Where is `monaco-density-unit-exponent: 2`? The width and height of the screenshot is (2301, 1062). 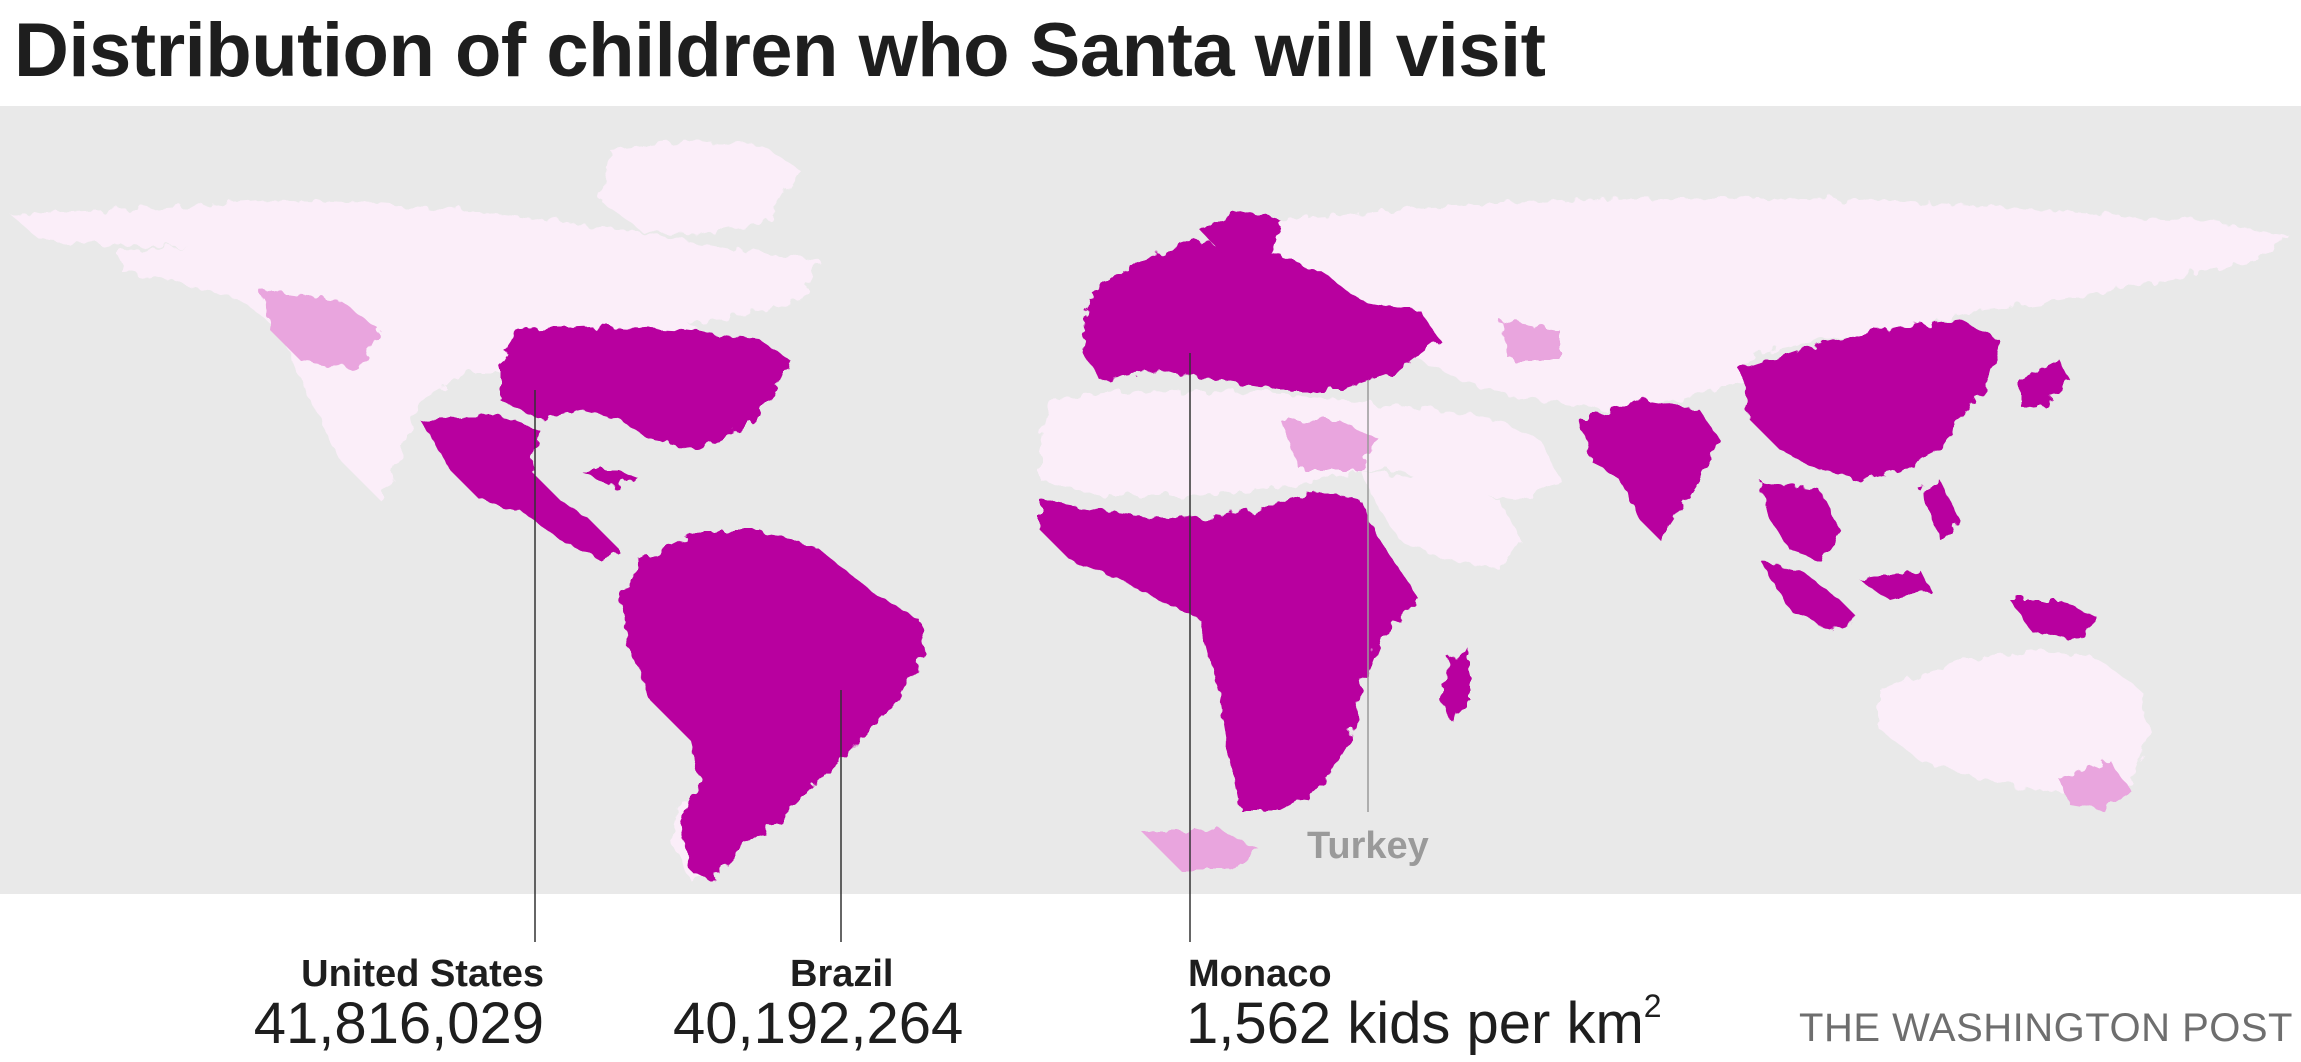 monaco-density-unit-exponent: 2 is located at coordinates (1652, 1006).